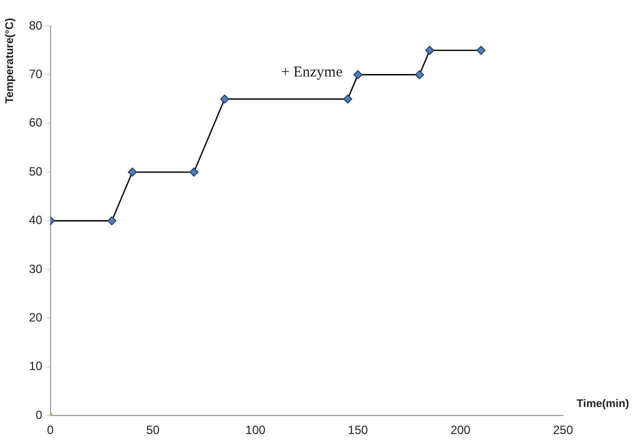 The height and width of the screenshot is (445, 635). Describe the element at coordinates (35, 317) in the screenshot. I see `y-tick-label: 20` at that location.